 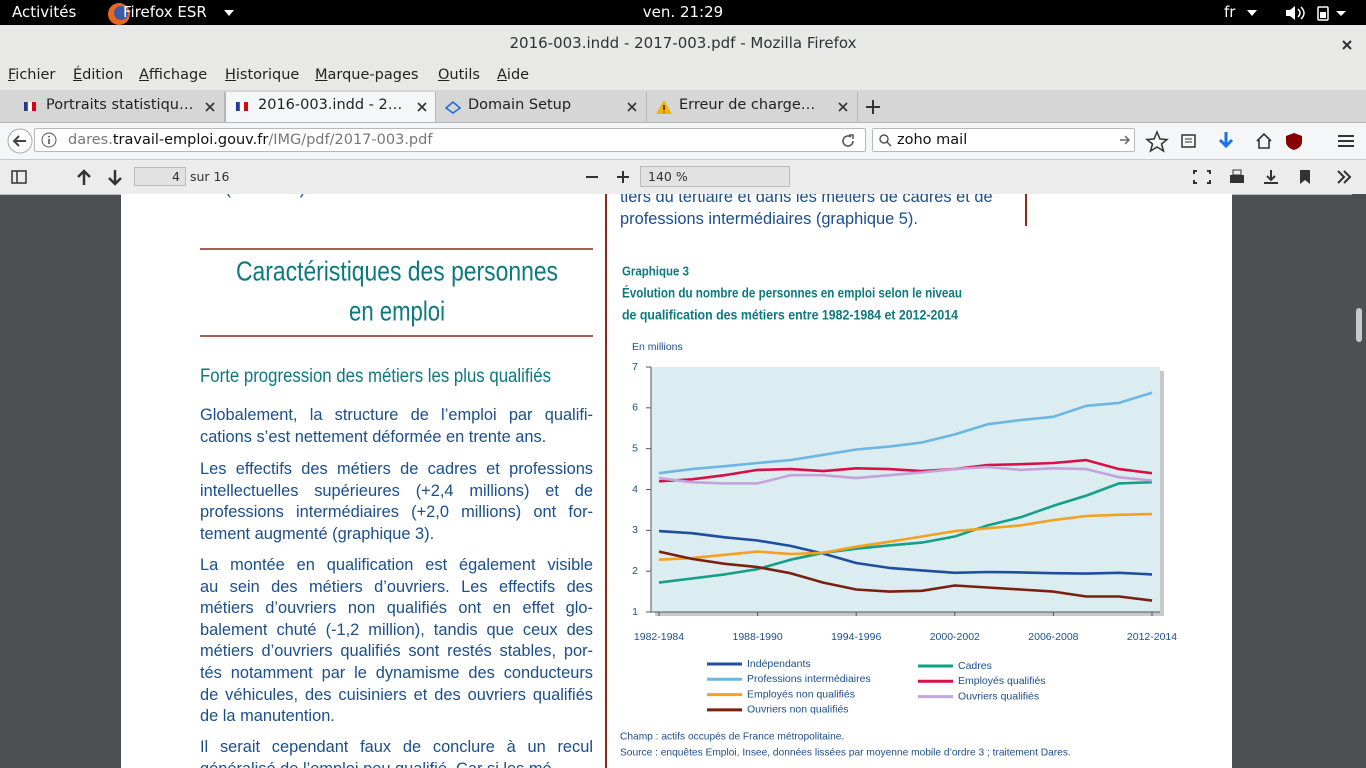 I want to click on section-title: Caractéristiques des personnes, so click(x=397, y=270).